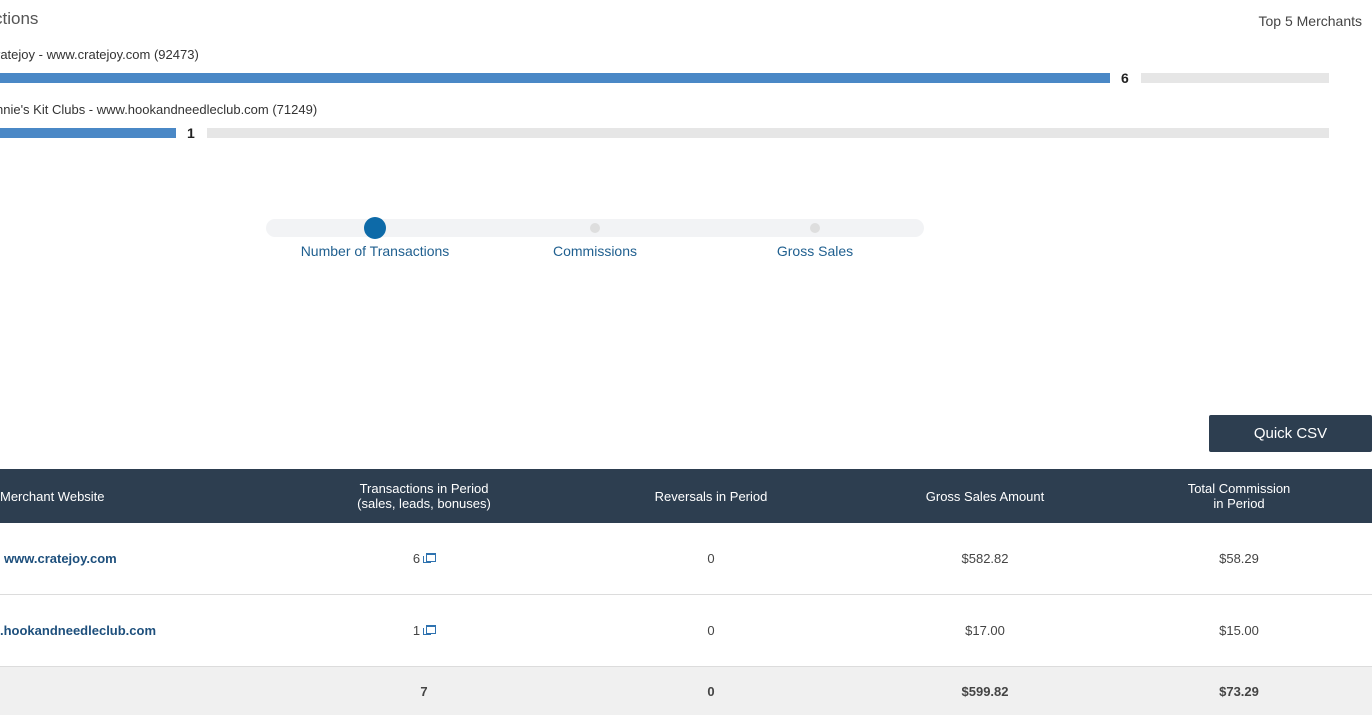  I want to click on top-merchants-label: Top 5 Merchants, so click(1310, 21).